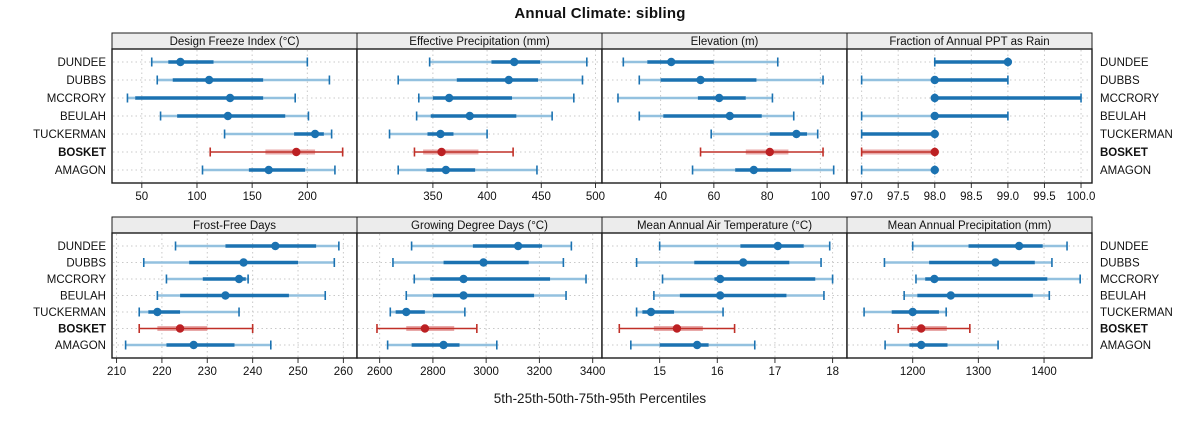  What do you see at coordinates (486, 372) in the screenshot?
I see `axis-tick-label: 3000` at bounding box center [486, 372].